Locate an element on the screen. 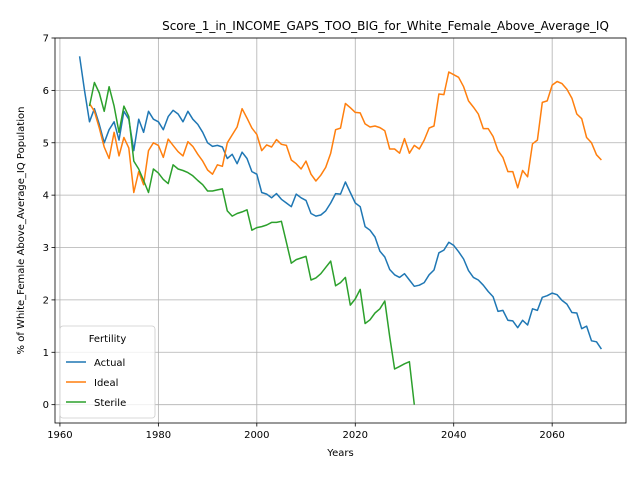 The width and height of the screenshot is (640, 480). x-tick-label: 2020 is located at coordinates (355, 435).